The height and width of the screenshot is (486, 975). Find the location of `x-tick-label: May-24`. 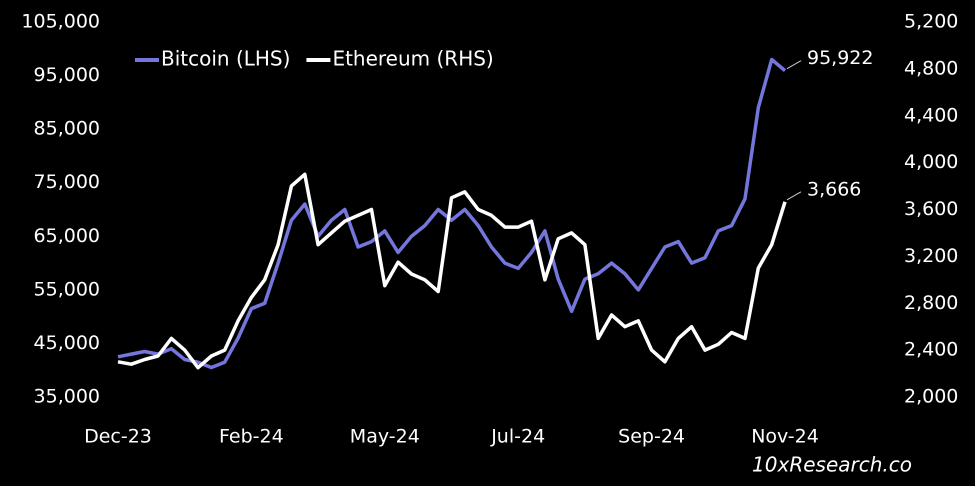

x-tick-label: May-24 is located at coordinates (385, 437).